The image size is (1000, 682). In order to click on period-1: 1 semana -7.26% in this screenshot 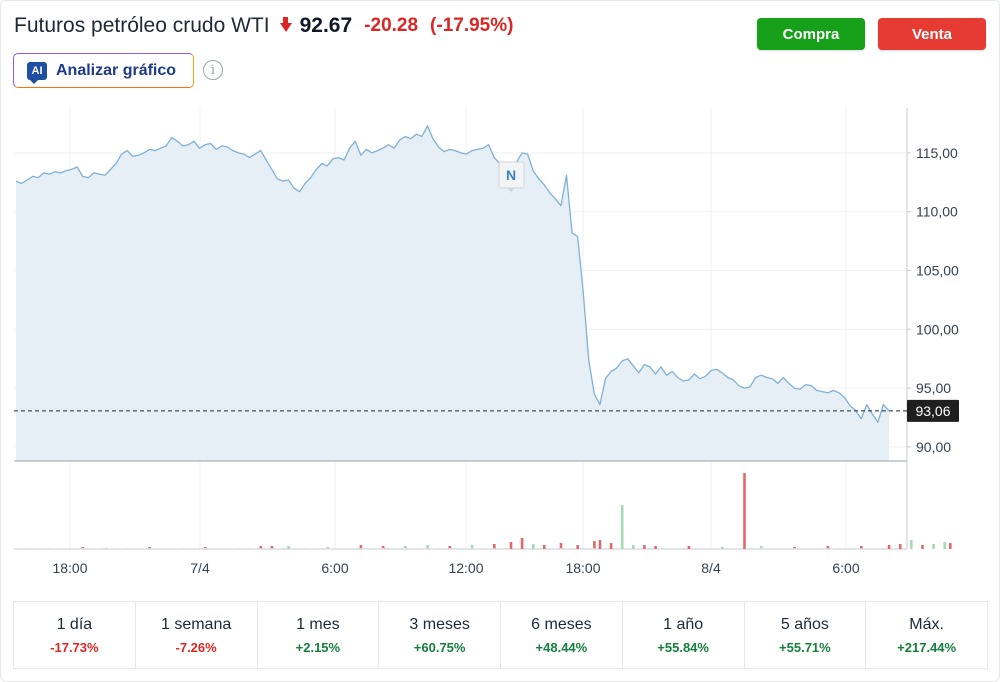, I will do `click(197, 635)`.